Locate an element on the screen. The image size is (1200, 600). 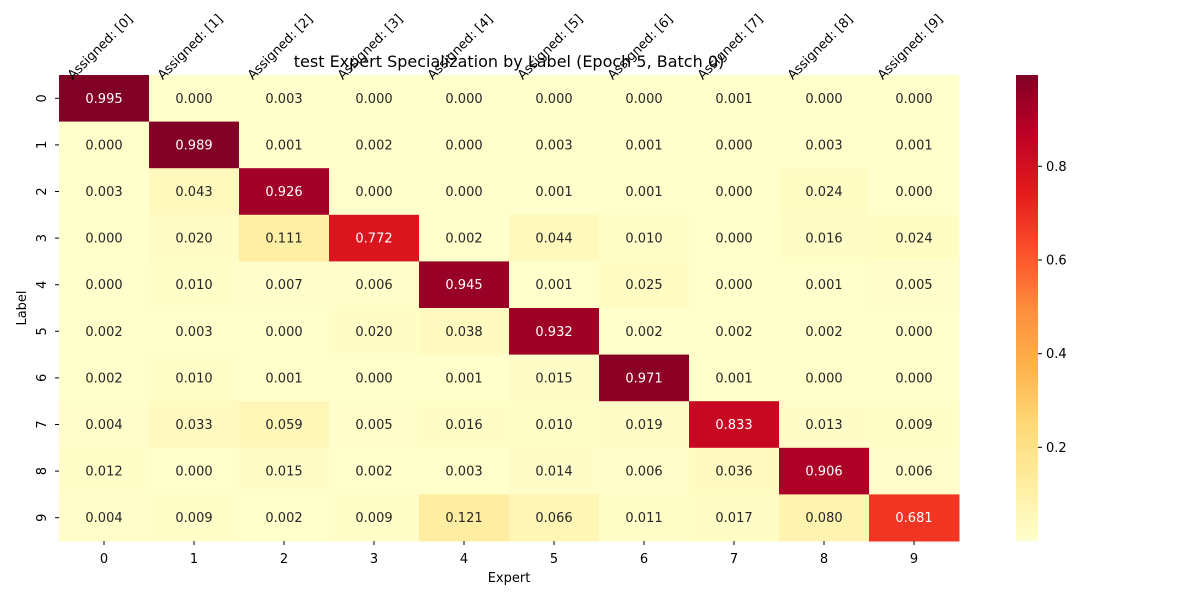
cell-value-label: 0.011 is located at coordinates (643, 518).